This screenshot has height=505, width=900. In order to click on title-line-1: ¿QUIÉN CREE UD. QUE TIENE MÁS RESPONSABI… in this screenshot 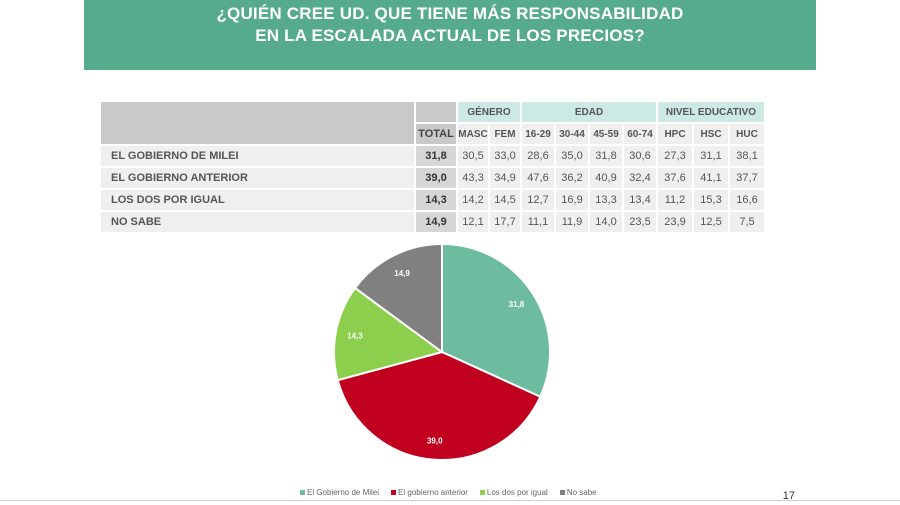, I will do `click(450, 13)`.